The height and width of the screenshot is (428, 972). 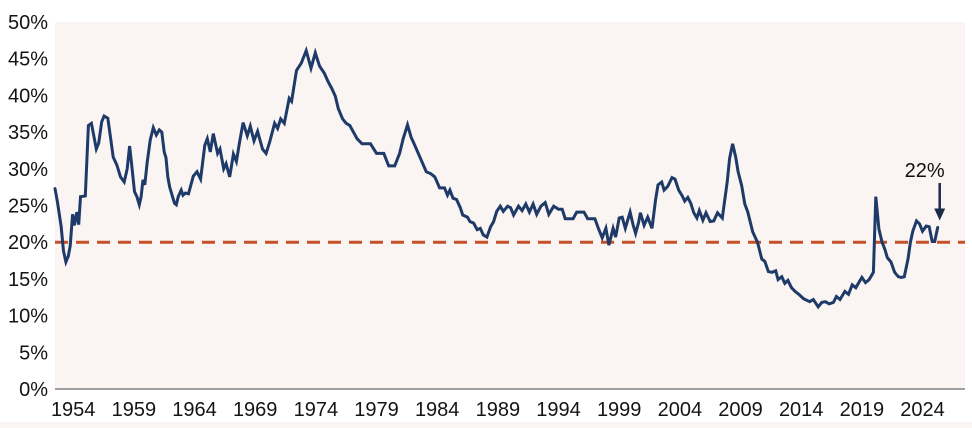 What do you see at coordinates (619, 410) in the screenshot?
I see `x-tick-label: 1999` at bounding box center [619, 410].